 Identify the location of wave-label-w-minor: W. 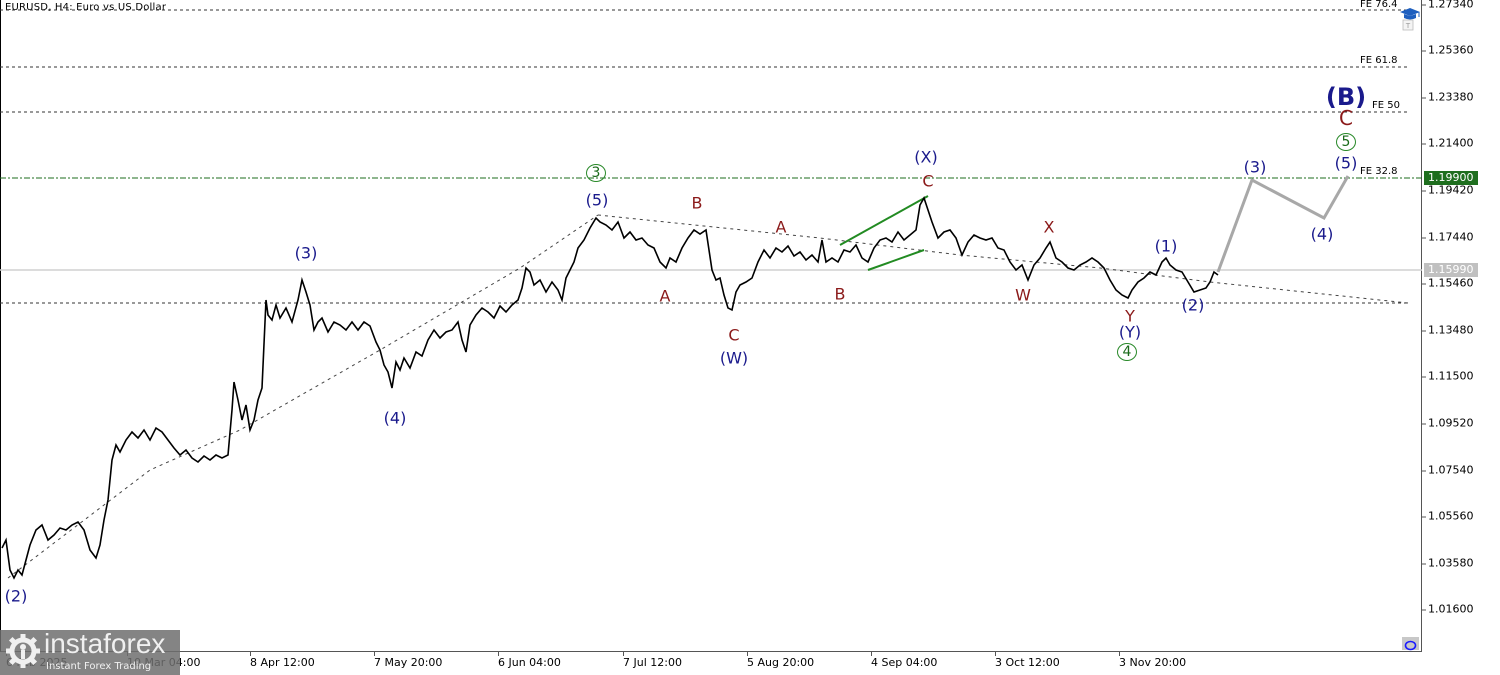
(1023, 295).